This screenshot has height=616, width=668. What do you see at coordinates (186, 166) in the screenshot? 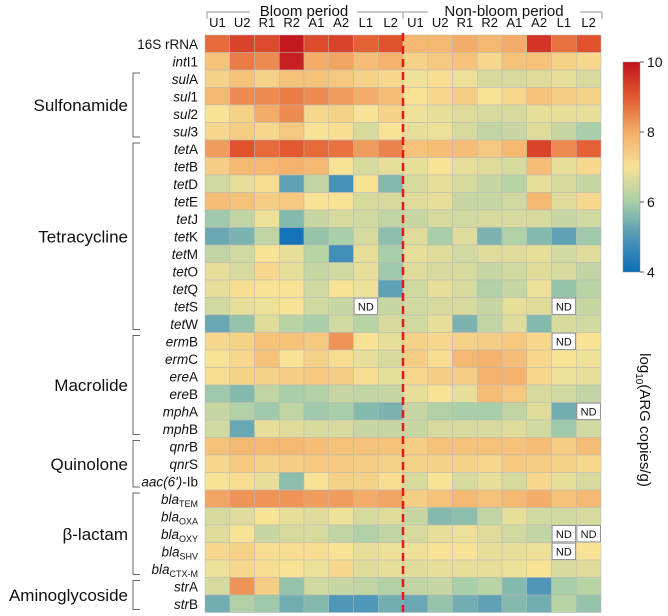
I see `row-label: tetB` at bounding box center [186, 166].